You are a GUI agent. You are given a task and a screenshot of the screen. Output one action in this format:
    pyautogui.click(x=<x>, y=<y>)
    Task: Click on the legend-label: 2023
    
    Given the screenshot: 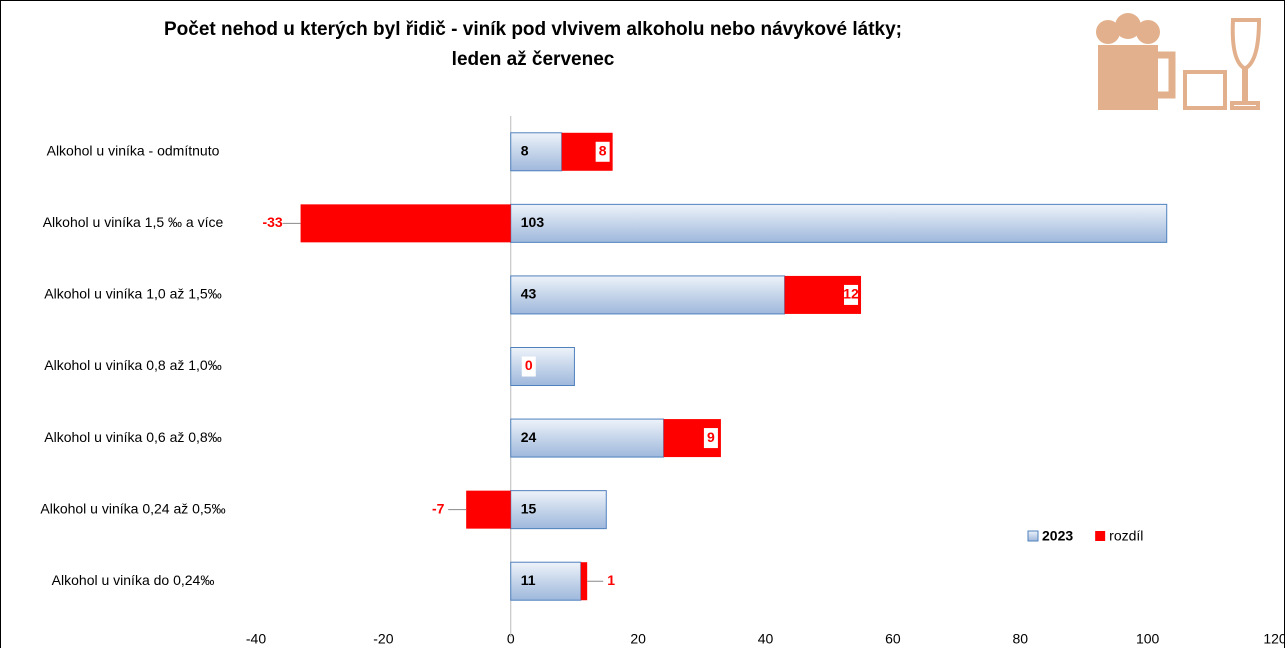 What is the action you would take?
    pyautogui.click(x=1057, y=536)
    